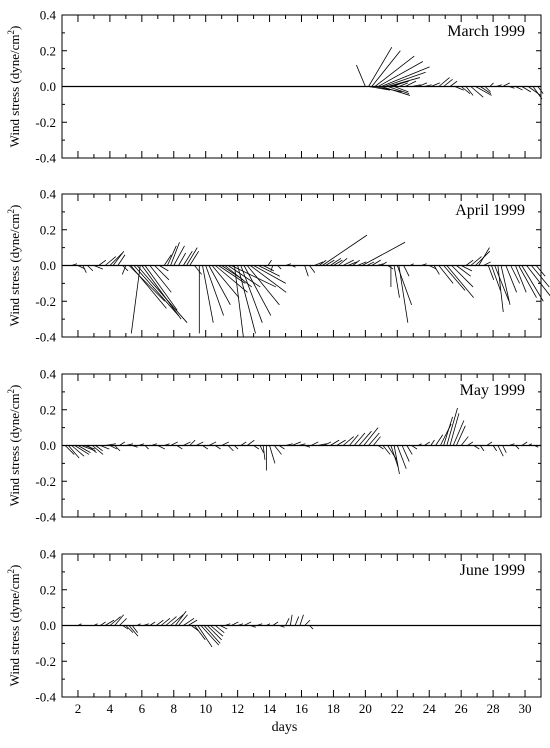 The height and width of the screenshot is (748, 550). I want to click on y-axis-label-end: ), so click(14, 207).